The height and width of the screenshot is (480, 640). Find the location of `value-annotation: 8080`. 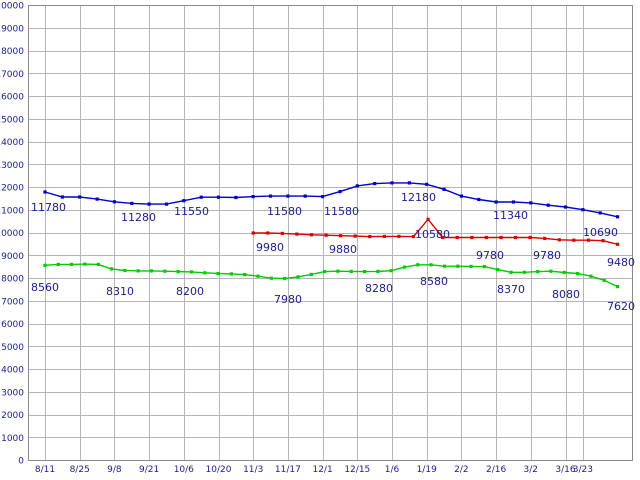

value-annotation: 8080 is located at coordinates (566, 294).